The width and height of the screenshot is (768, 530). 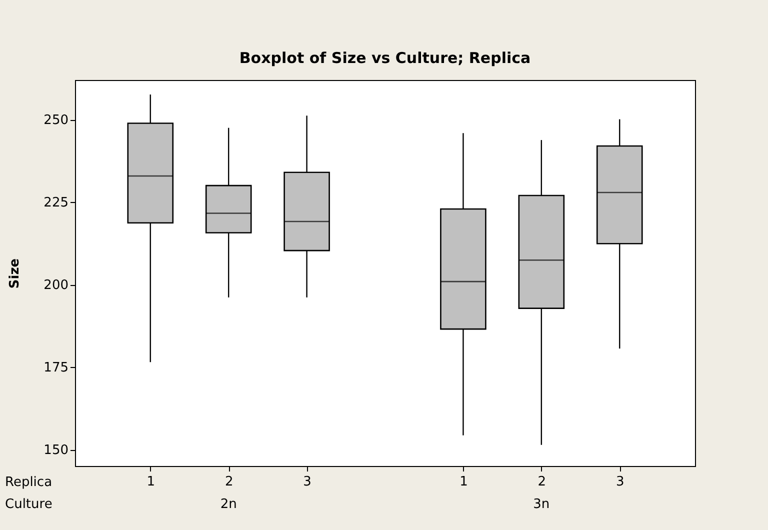 I want to click on y-tick-label: 175, so click(x=56, y=368).